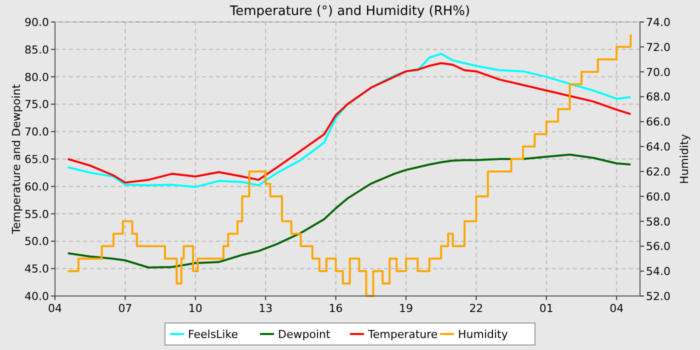 The height and width of the screenshot is (350, 700). I want to click on y2-axis-title: Humidity, so click(684, 159).